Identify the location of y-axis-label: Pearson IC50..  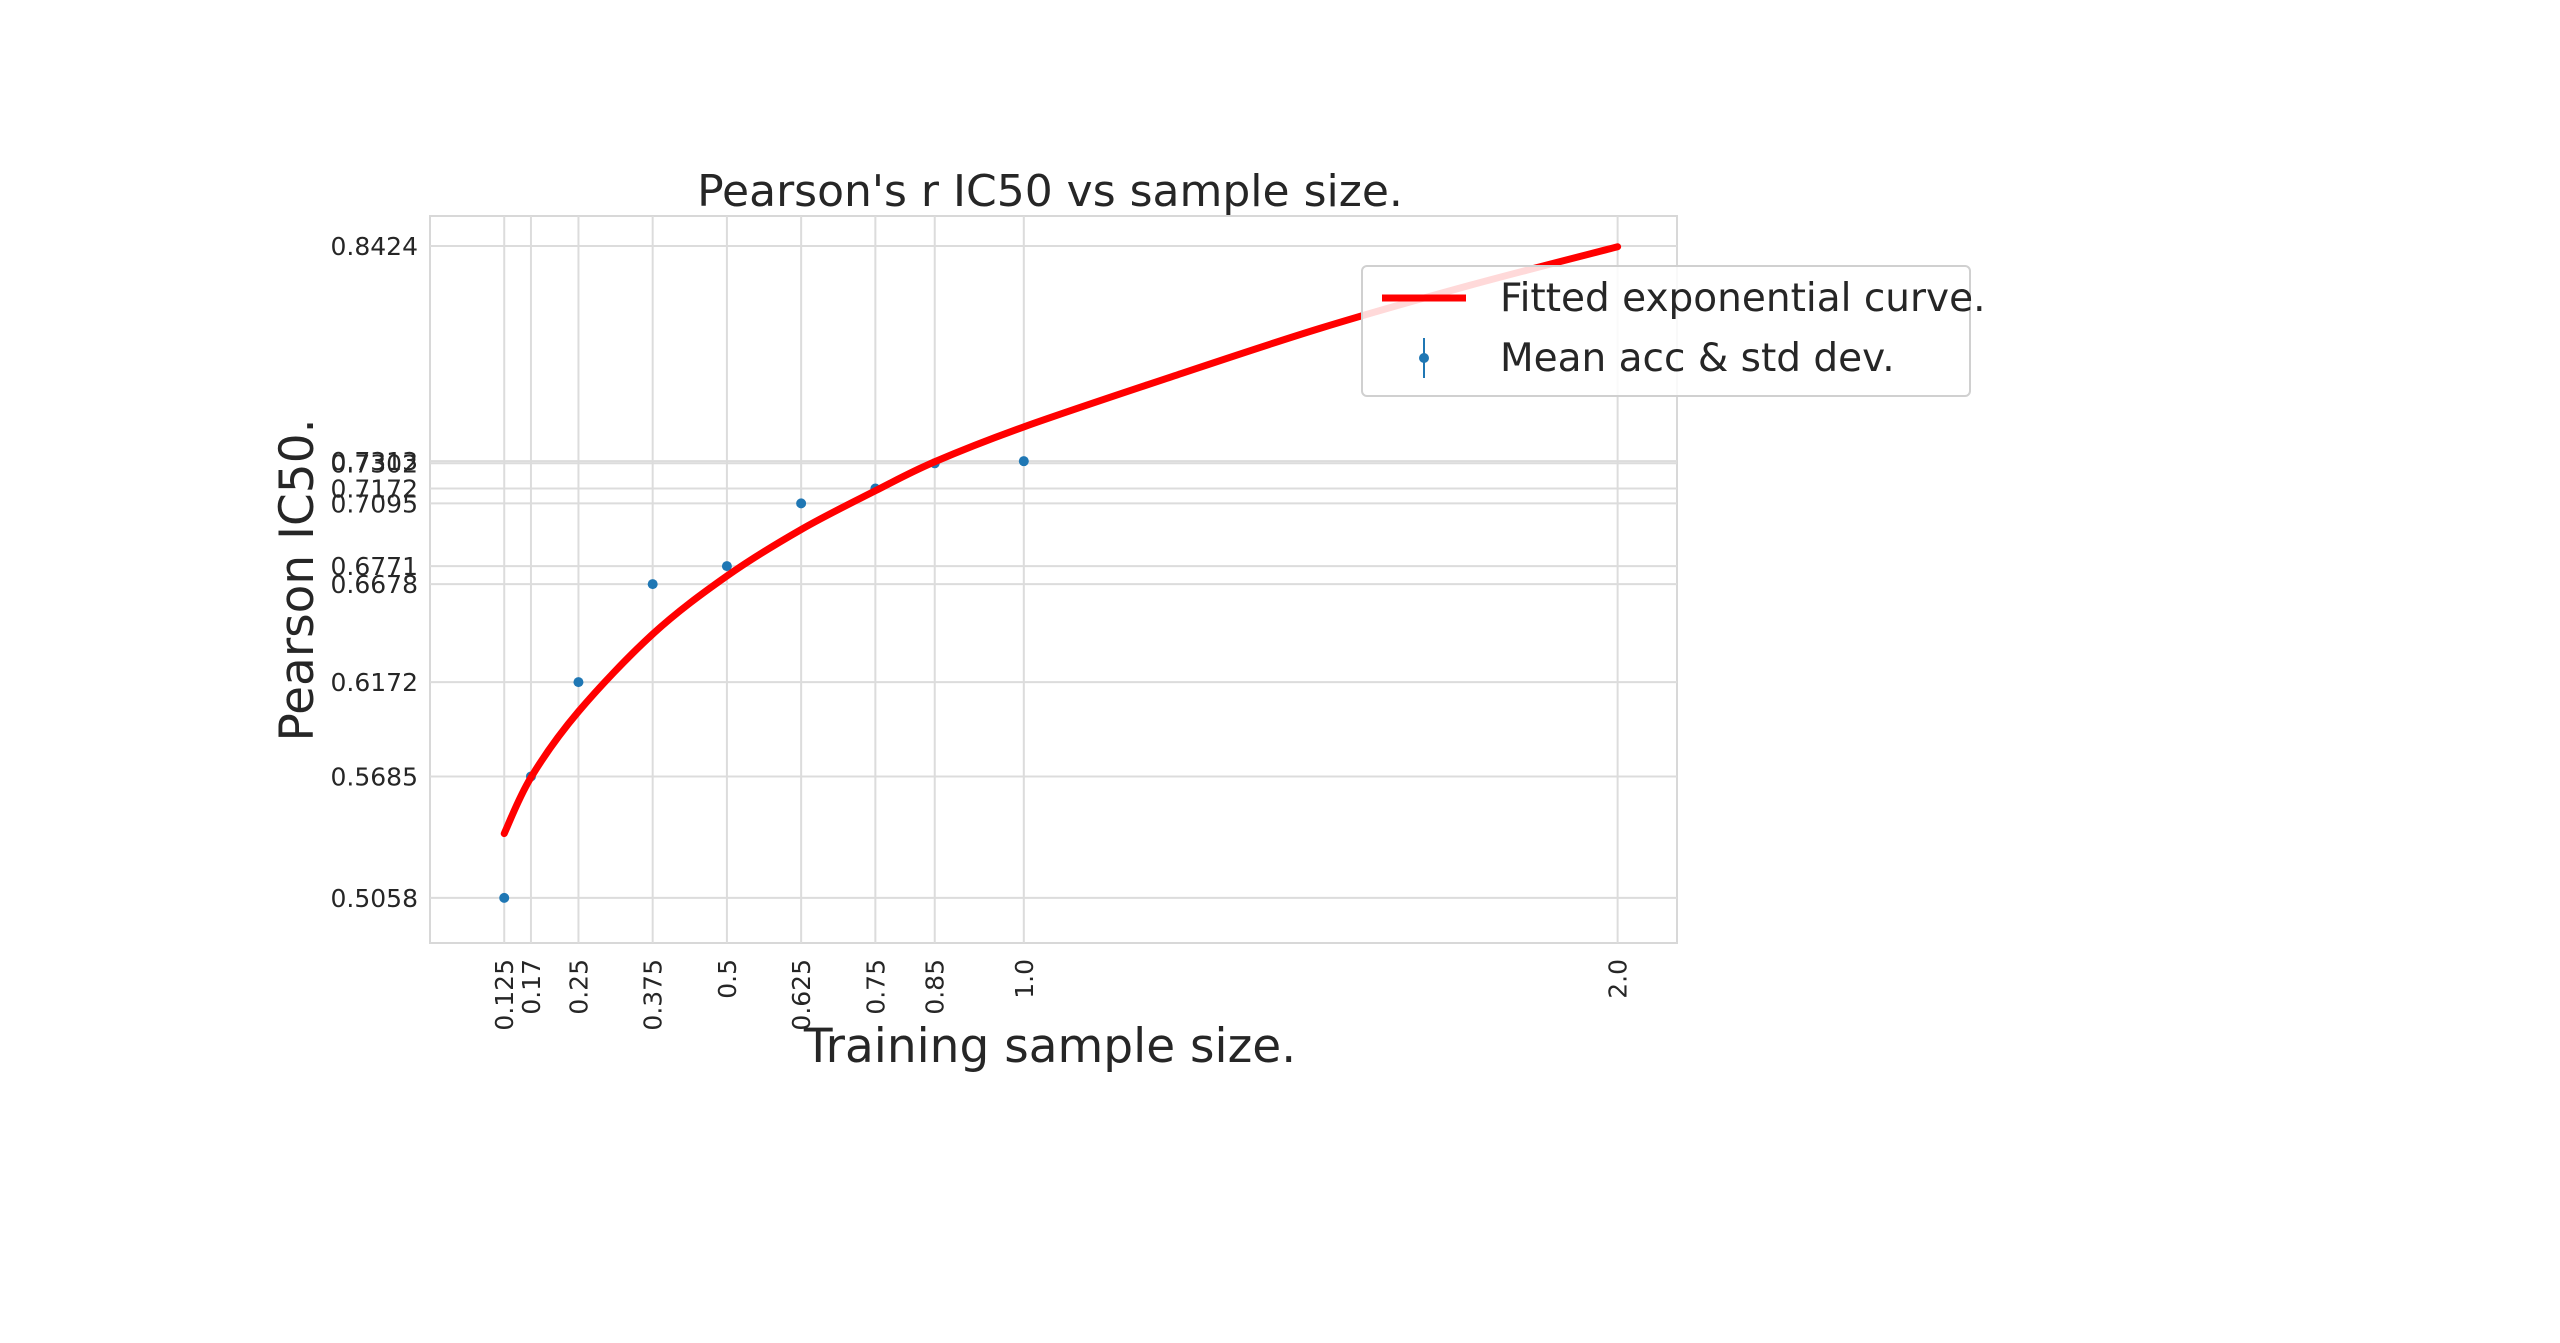
(297, 579).